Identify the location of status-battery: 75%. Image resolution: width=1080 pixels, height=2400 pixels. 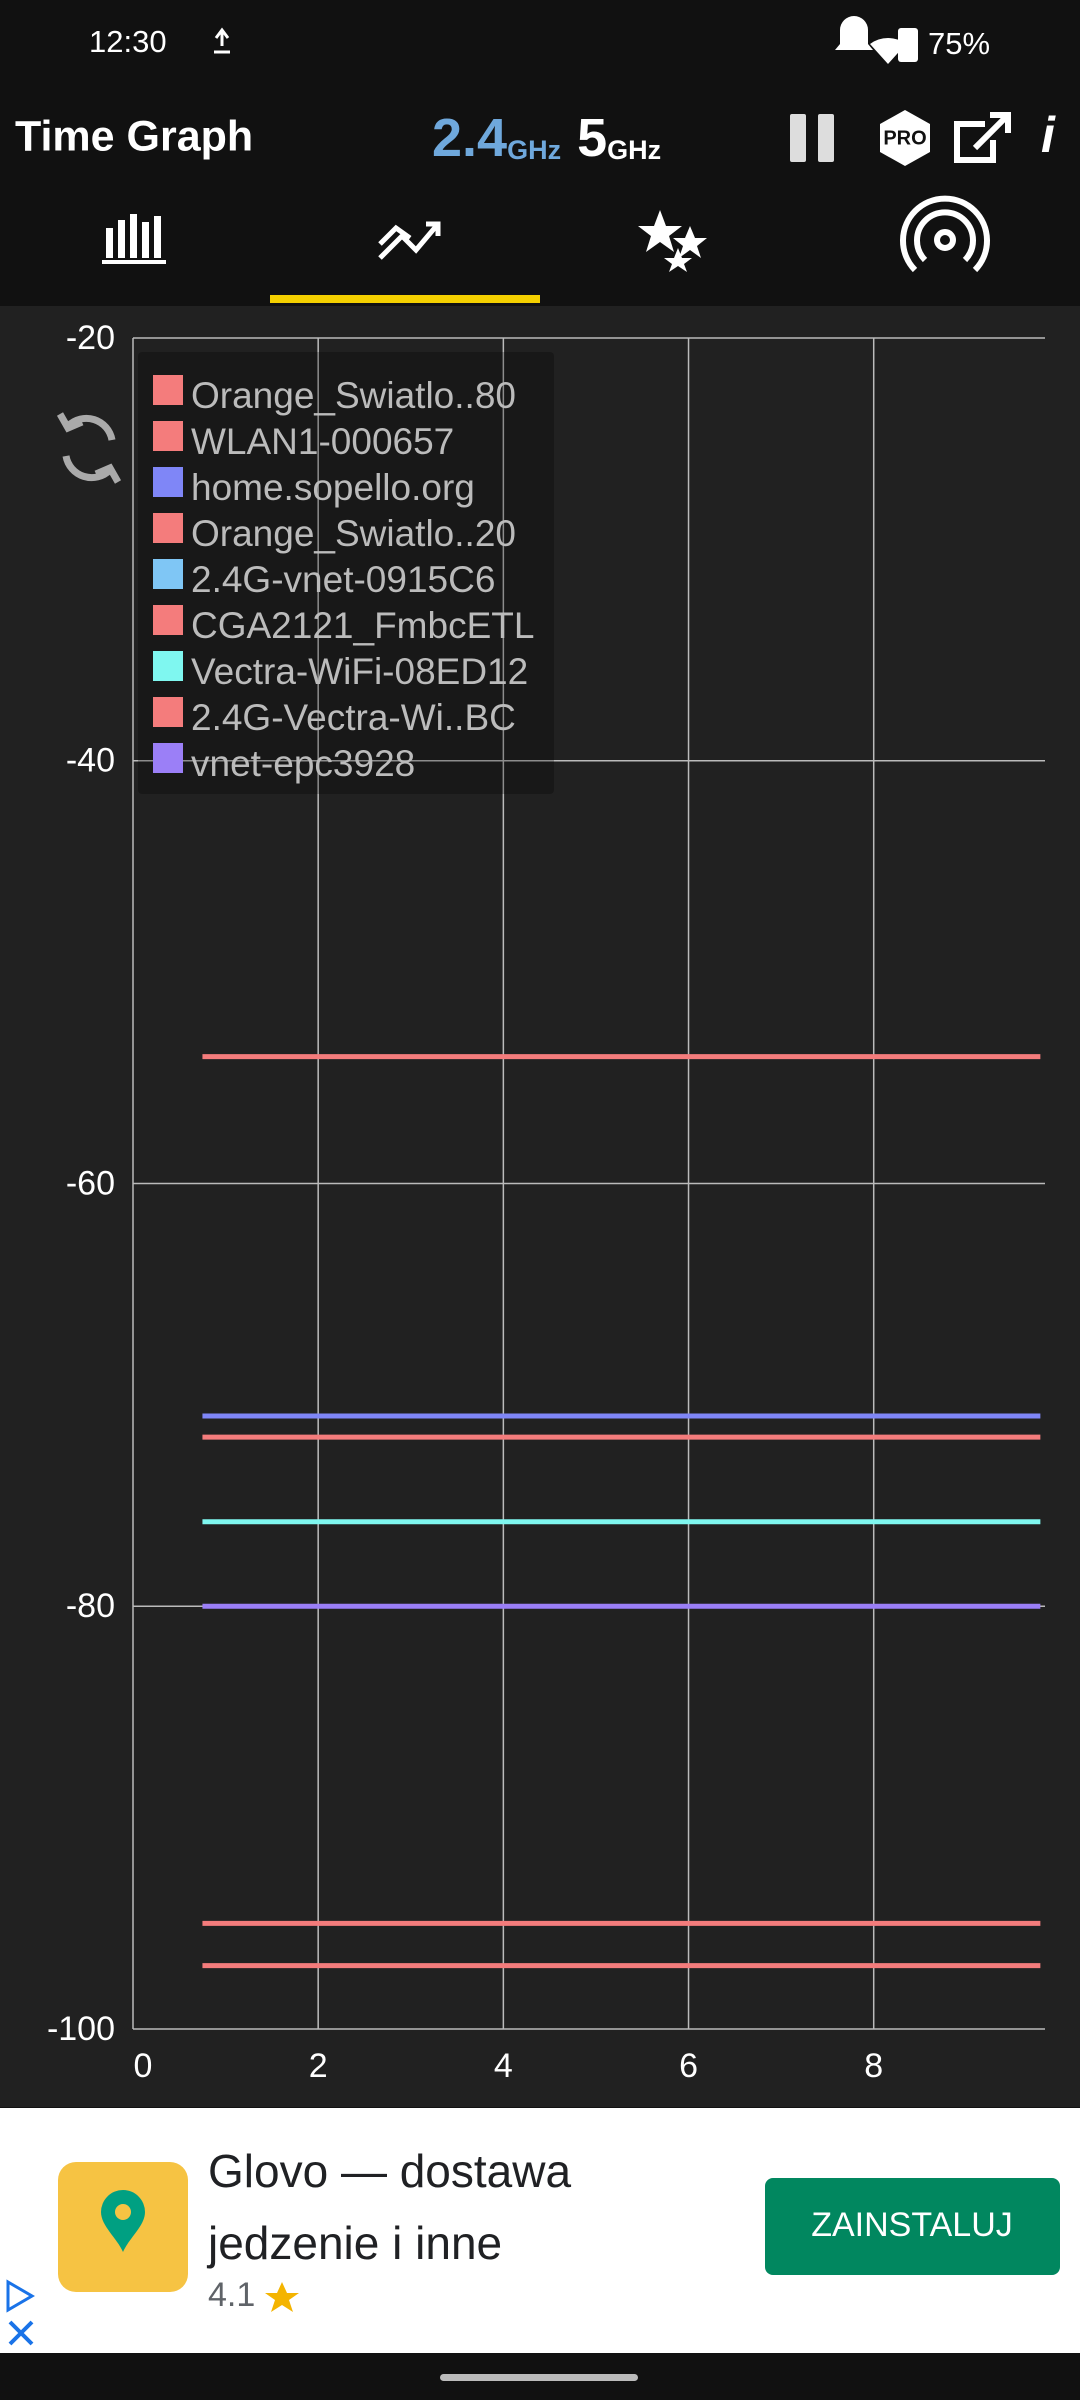
(959, 43).